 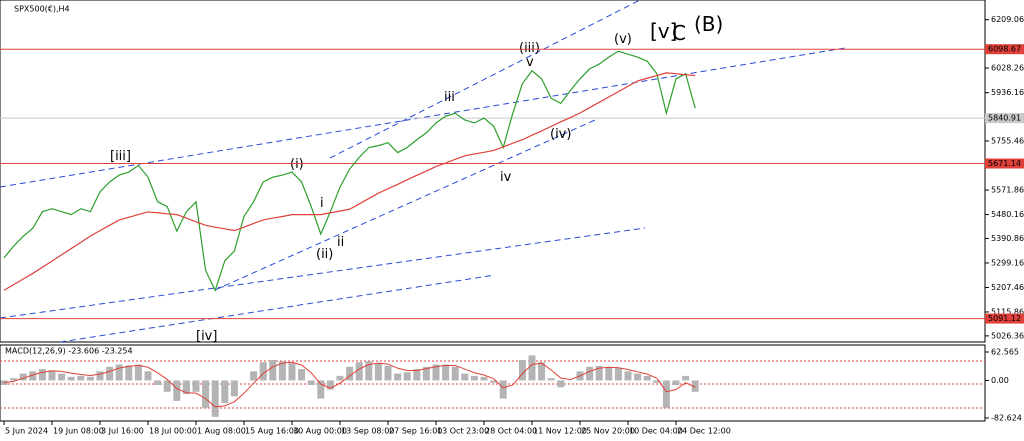 I want to click on level-label: 5091.12, so click(x=1004, y=318).